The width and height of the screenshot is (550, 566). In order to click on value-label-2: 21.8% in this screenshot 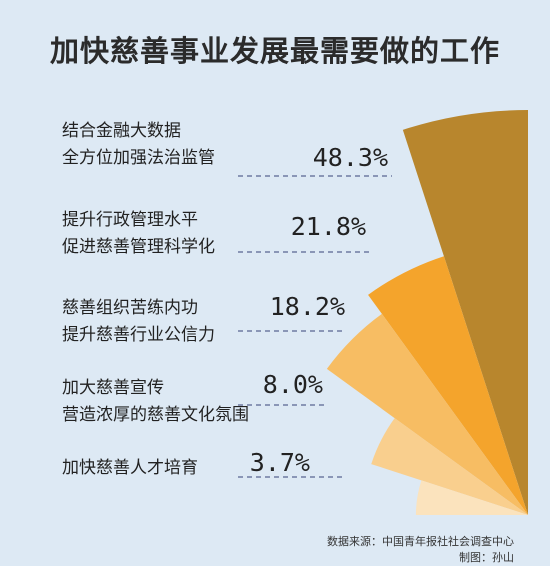, I will do `click(328, 226)`.